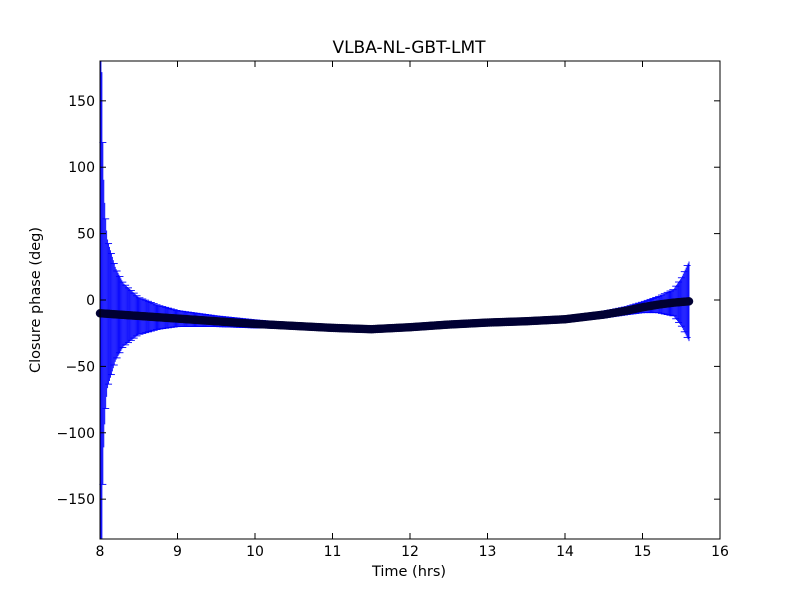  What do you see at coordinates (394, 315) in the screenshot?
I see `marker-layer` at bounding box center [394, 315].